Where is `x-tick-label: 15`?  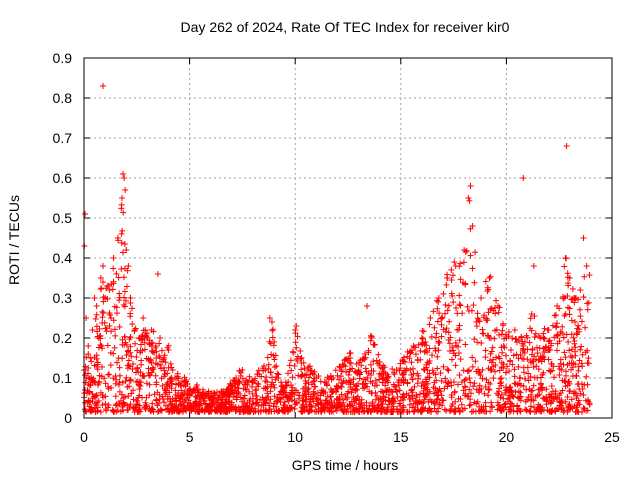 x-tick-label: 15 is located at coordinates (401, 437).